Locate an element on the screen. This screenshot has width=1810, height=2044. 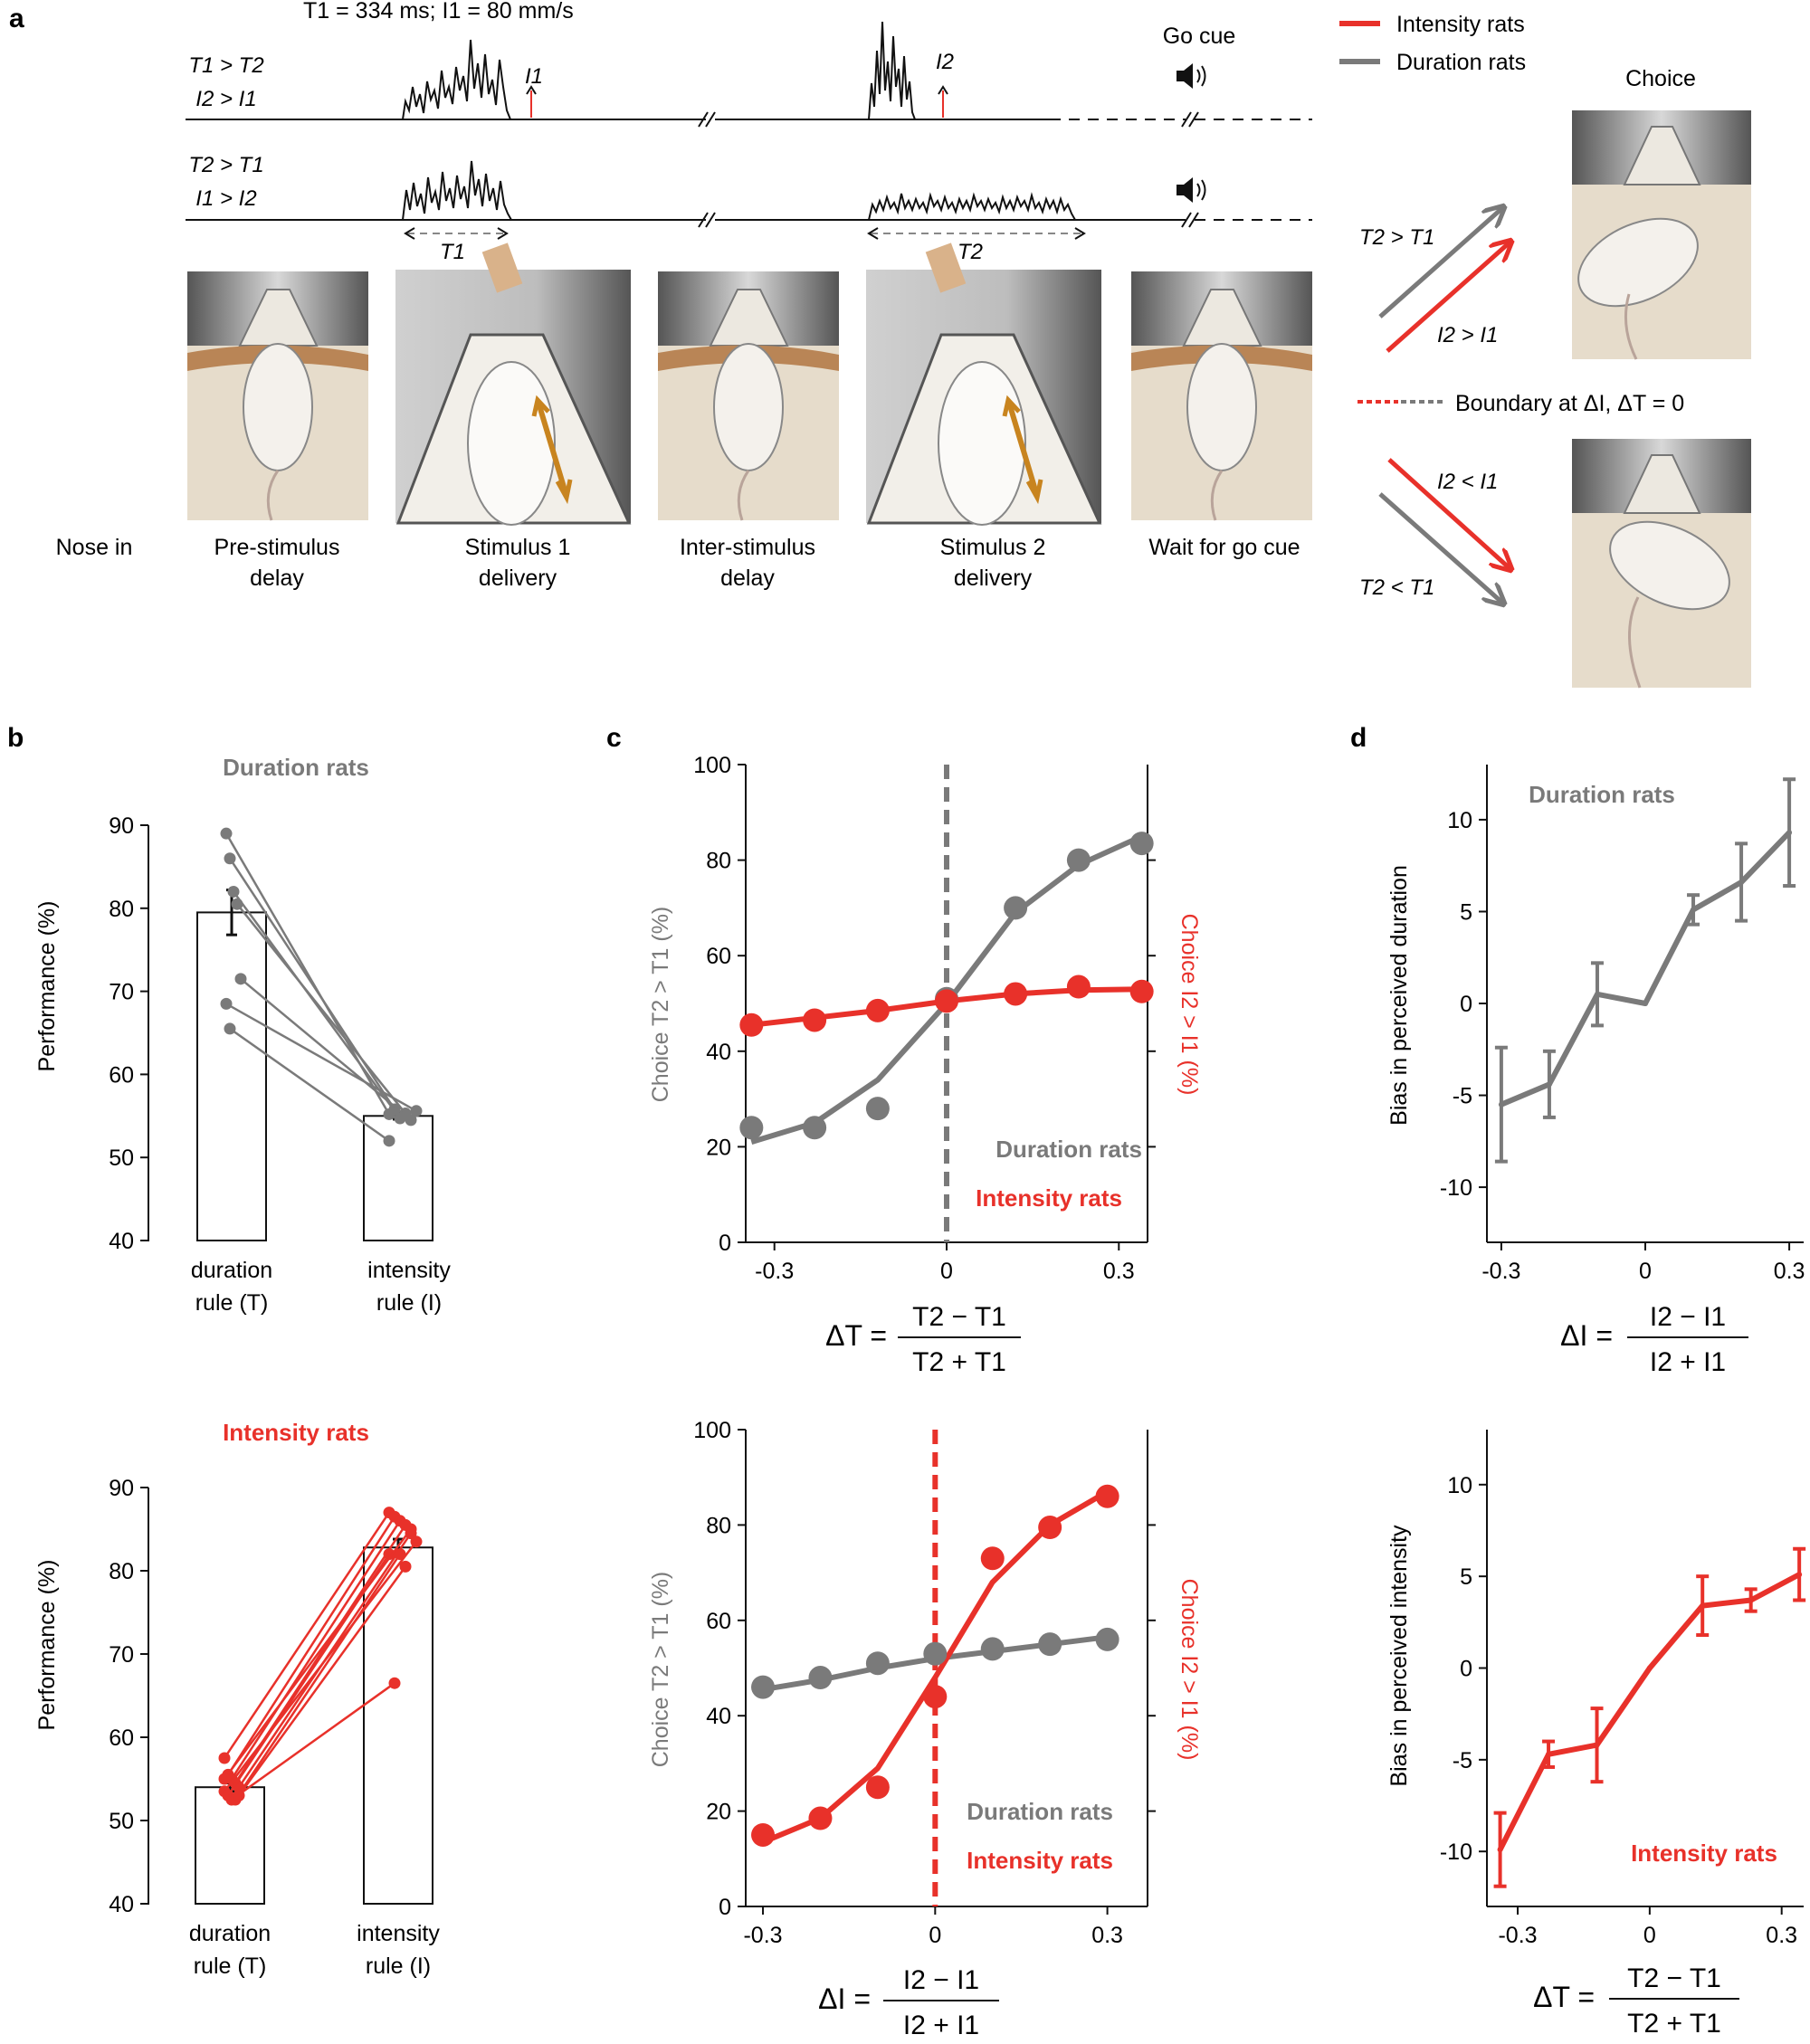
panel-letter-b: b is located at coordinates (16, 738).